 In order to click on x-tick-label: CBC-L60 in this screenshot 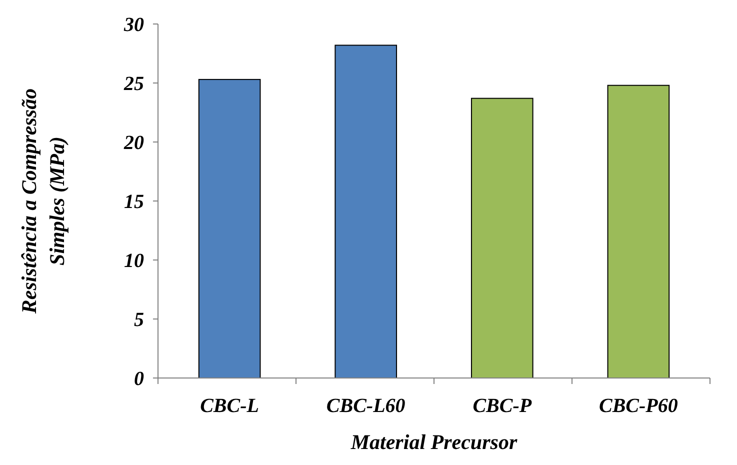, I will do `click(366, 406)`.